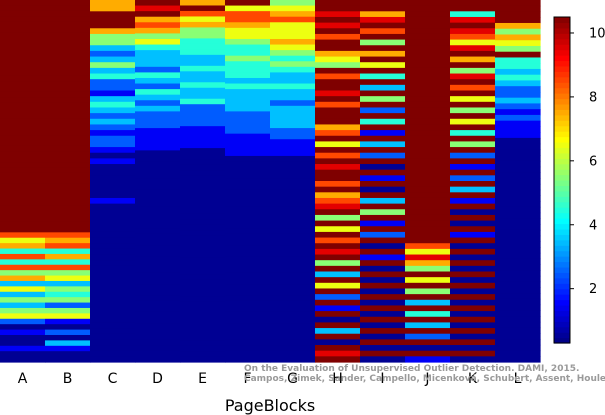 The image size is (605, 415). I want to click on x-tick-label: J, so click(426, 379).